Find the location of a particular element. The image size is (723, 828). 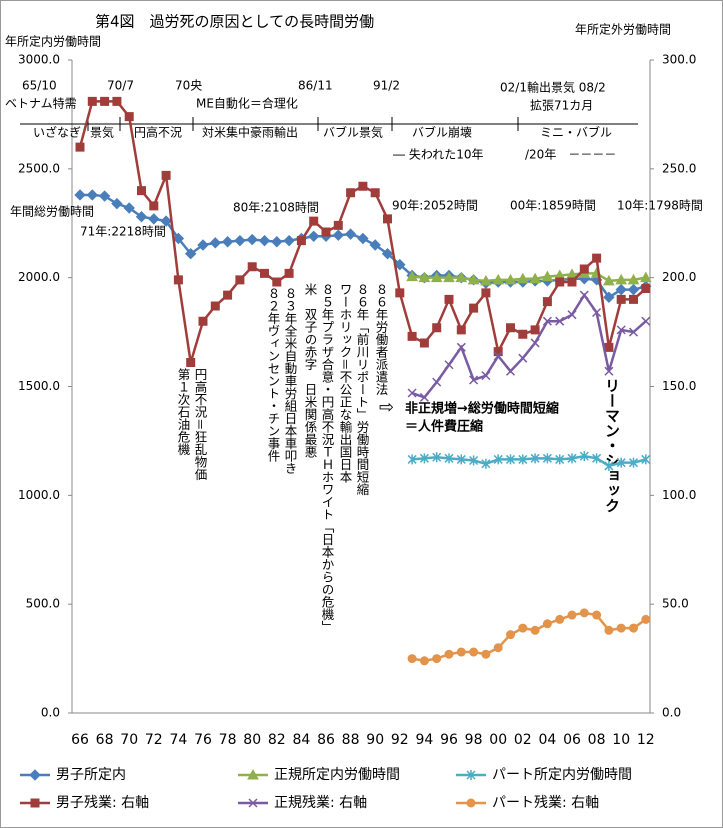

y-axis-label: 年所定内労働時間 is located at coordinates (53, 41).